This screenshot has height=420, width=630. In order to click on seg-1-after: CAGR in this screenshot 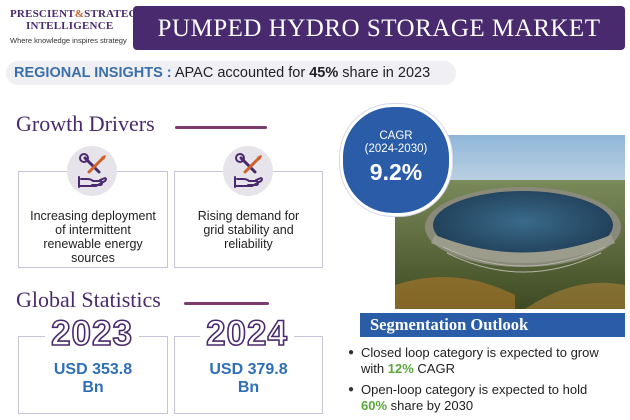, I will do `click(436, 368)`.